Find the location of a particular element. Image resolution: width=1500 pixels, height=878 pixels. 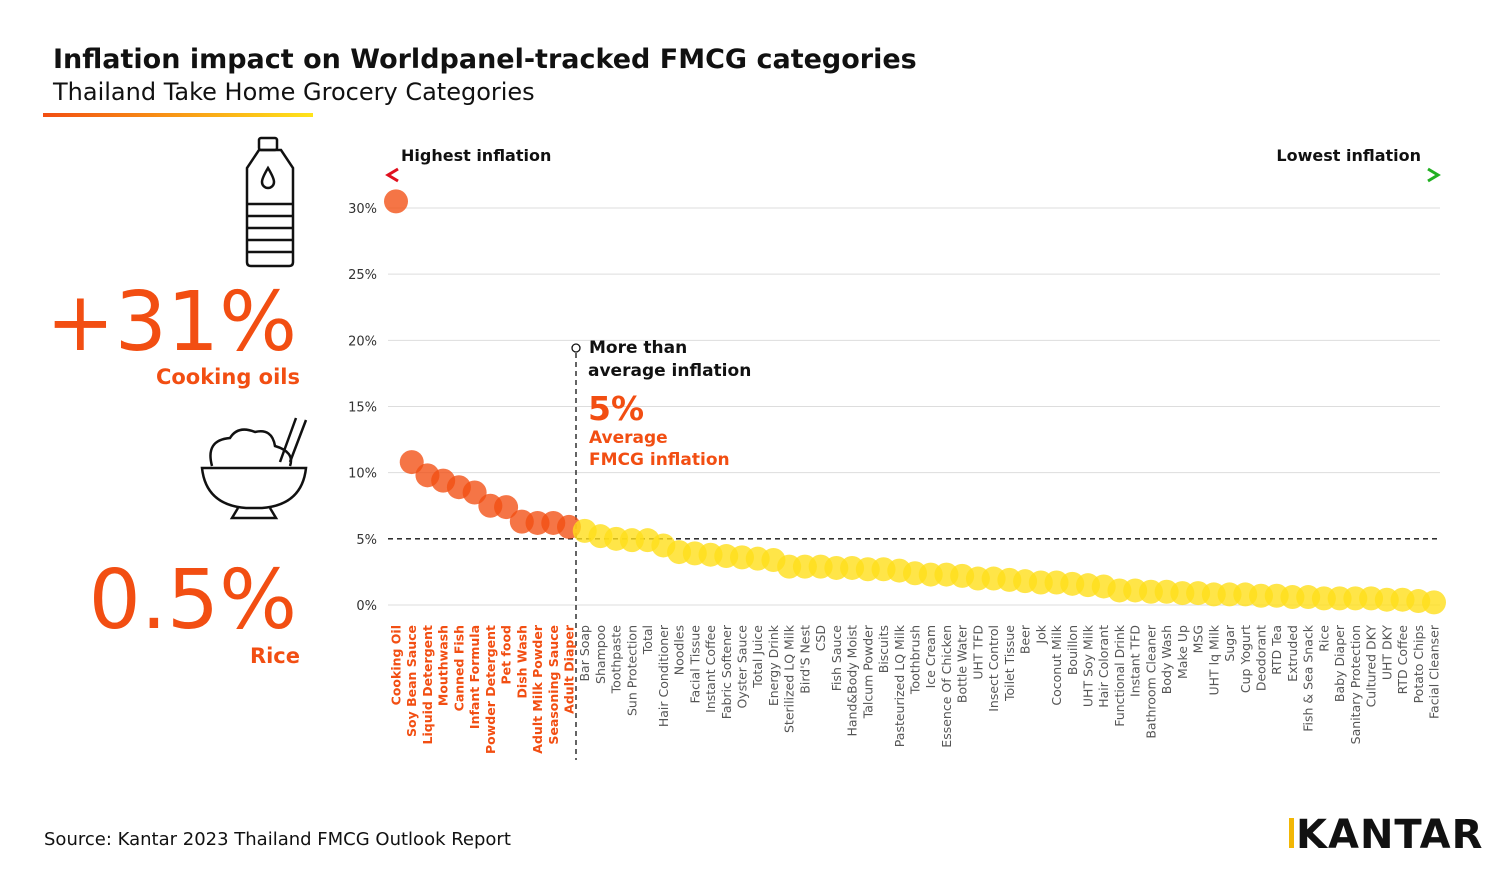

category-label: Body Wash is located at coordinates (1166, 659).